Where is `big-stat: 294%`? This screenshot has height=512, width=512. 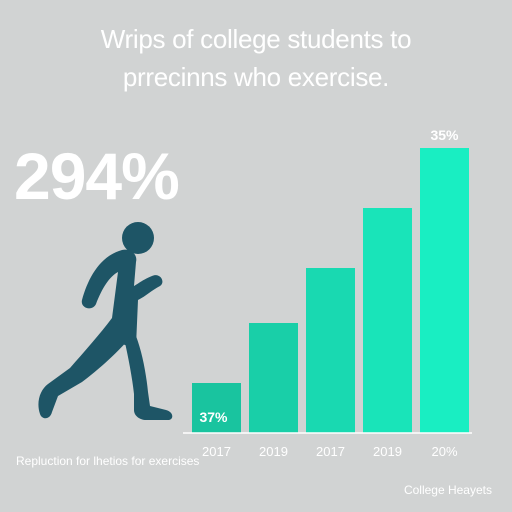 big-stat: 294% is located at coordinates (97, 176).